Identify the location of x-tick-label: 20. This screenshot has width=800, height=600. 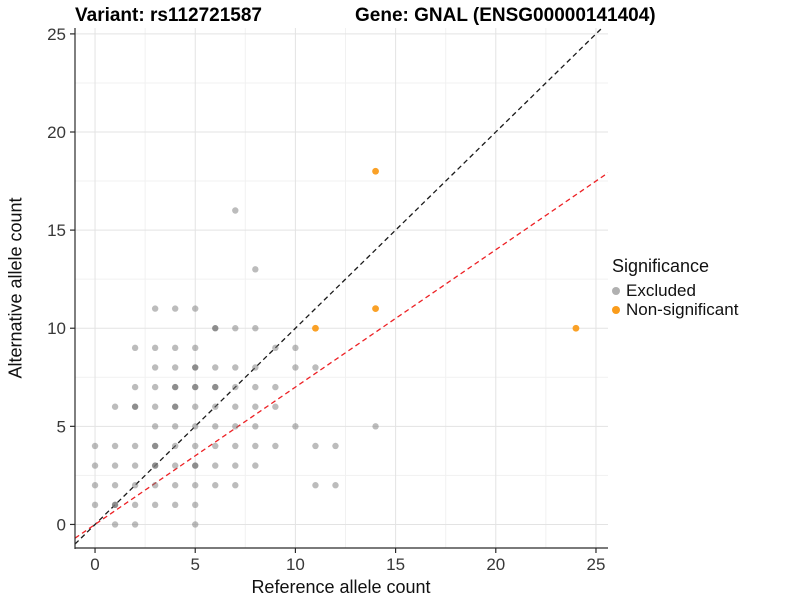
(495, 564).